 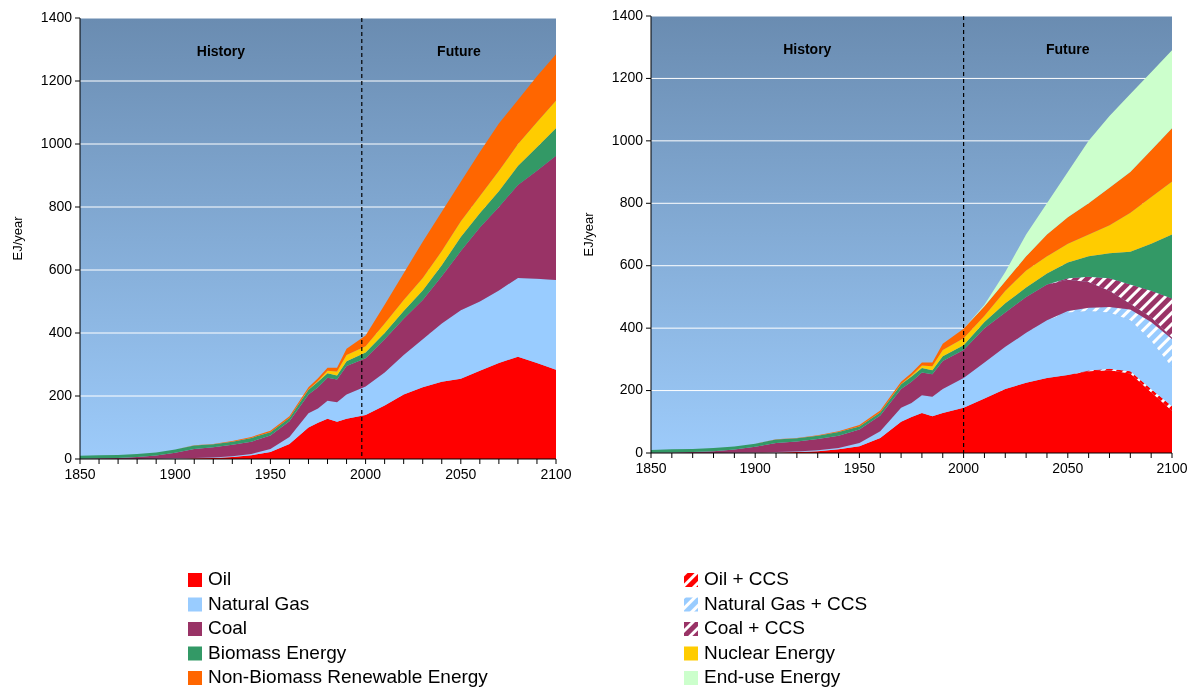 I want to click on legend-label: Natural Gas + CCS, so click(x=786, y=603).